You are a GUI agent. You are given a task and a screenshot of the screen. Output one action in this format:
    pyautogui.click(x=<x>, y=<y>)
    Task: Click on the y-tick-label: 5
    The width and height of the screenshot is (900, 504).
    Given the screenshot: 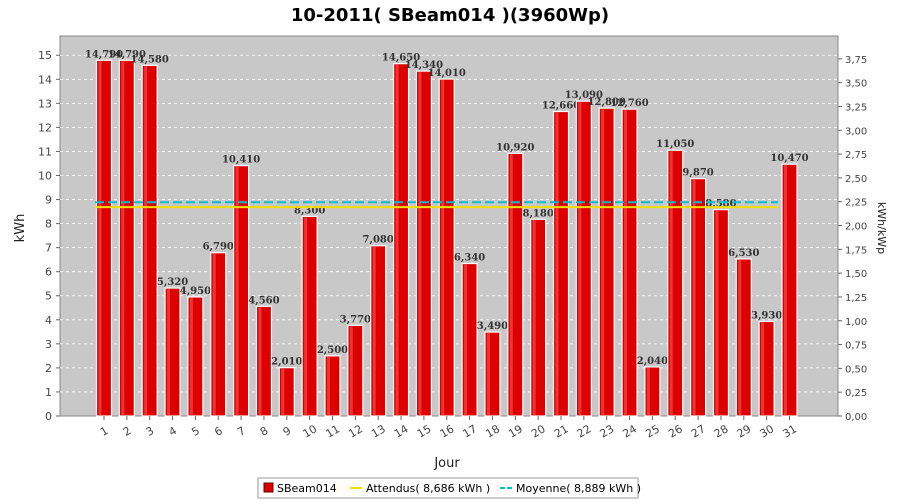 What is the action you would take?
    pyautogui.click(x=48, y=296)
    